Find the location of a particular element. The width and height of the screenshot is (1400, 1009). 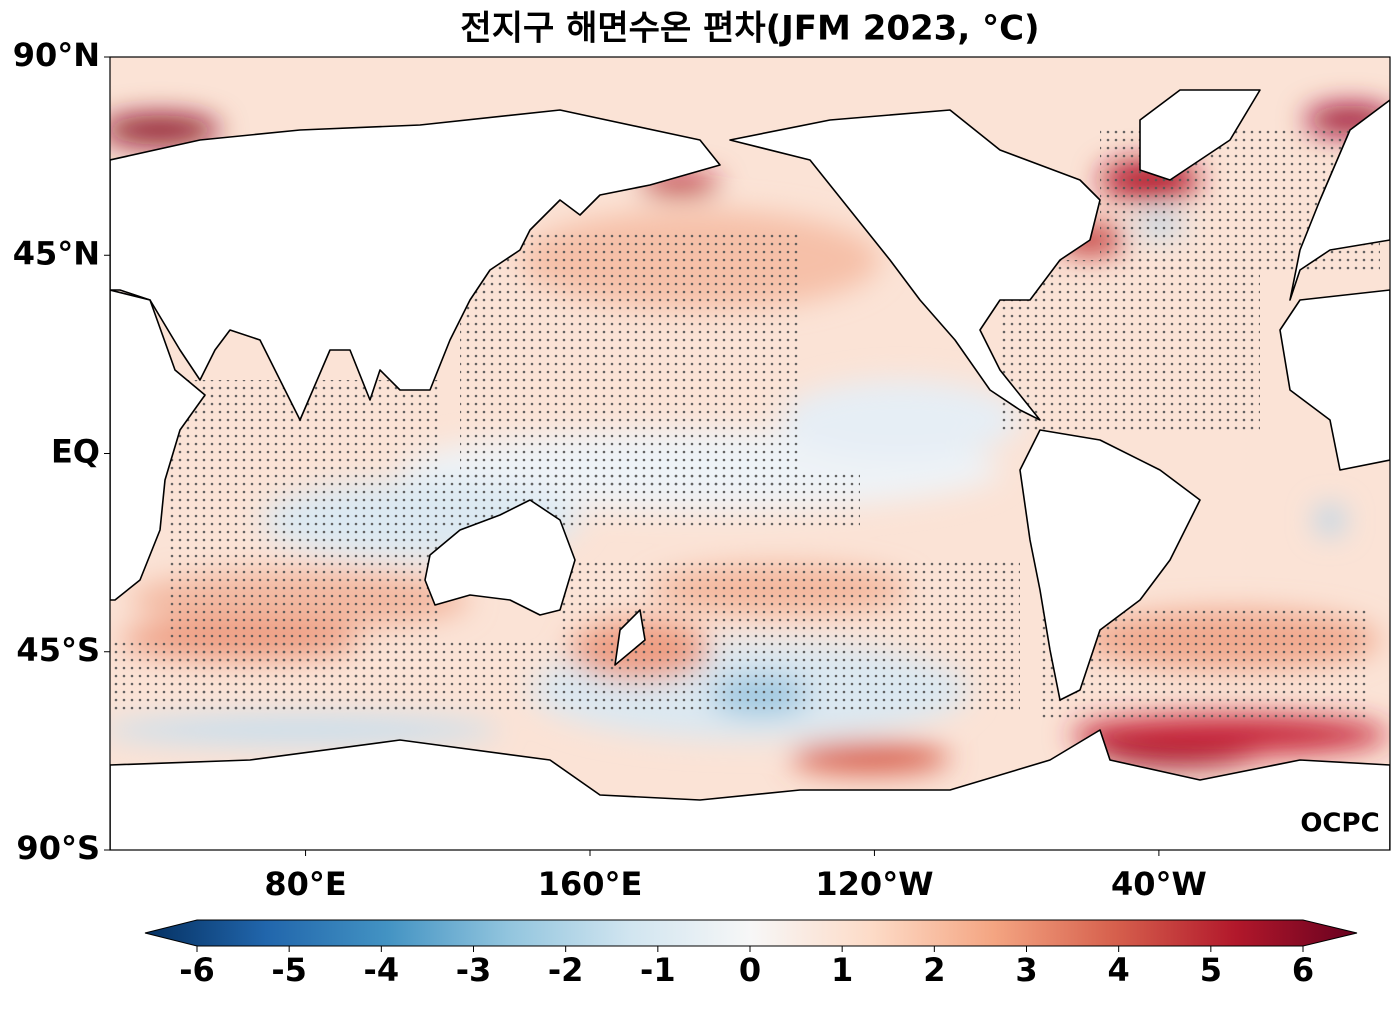

colorbar-tick-label: -4 is located at coordinates (382, 970).